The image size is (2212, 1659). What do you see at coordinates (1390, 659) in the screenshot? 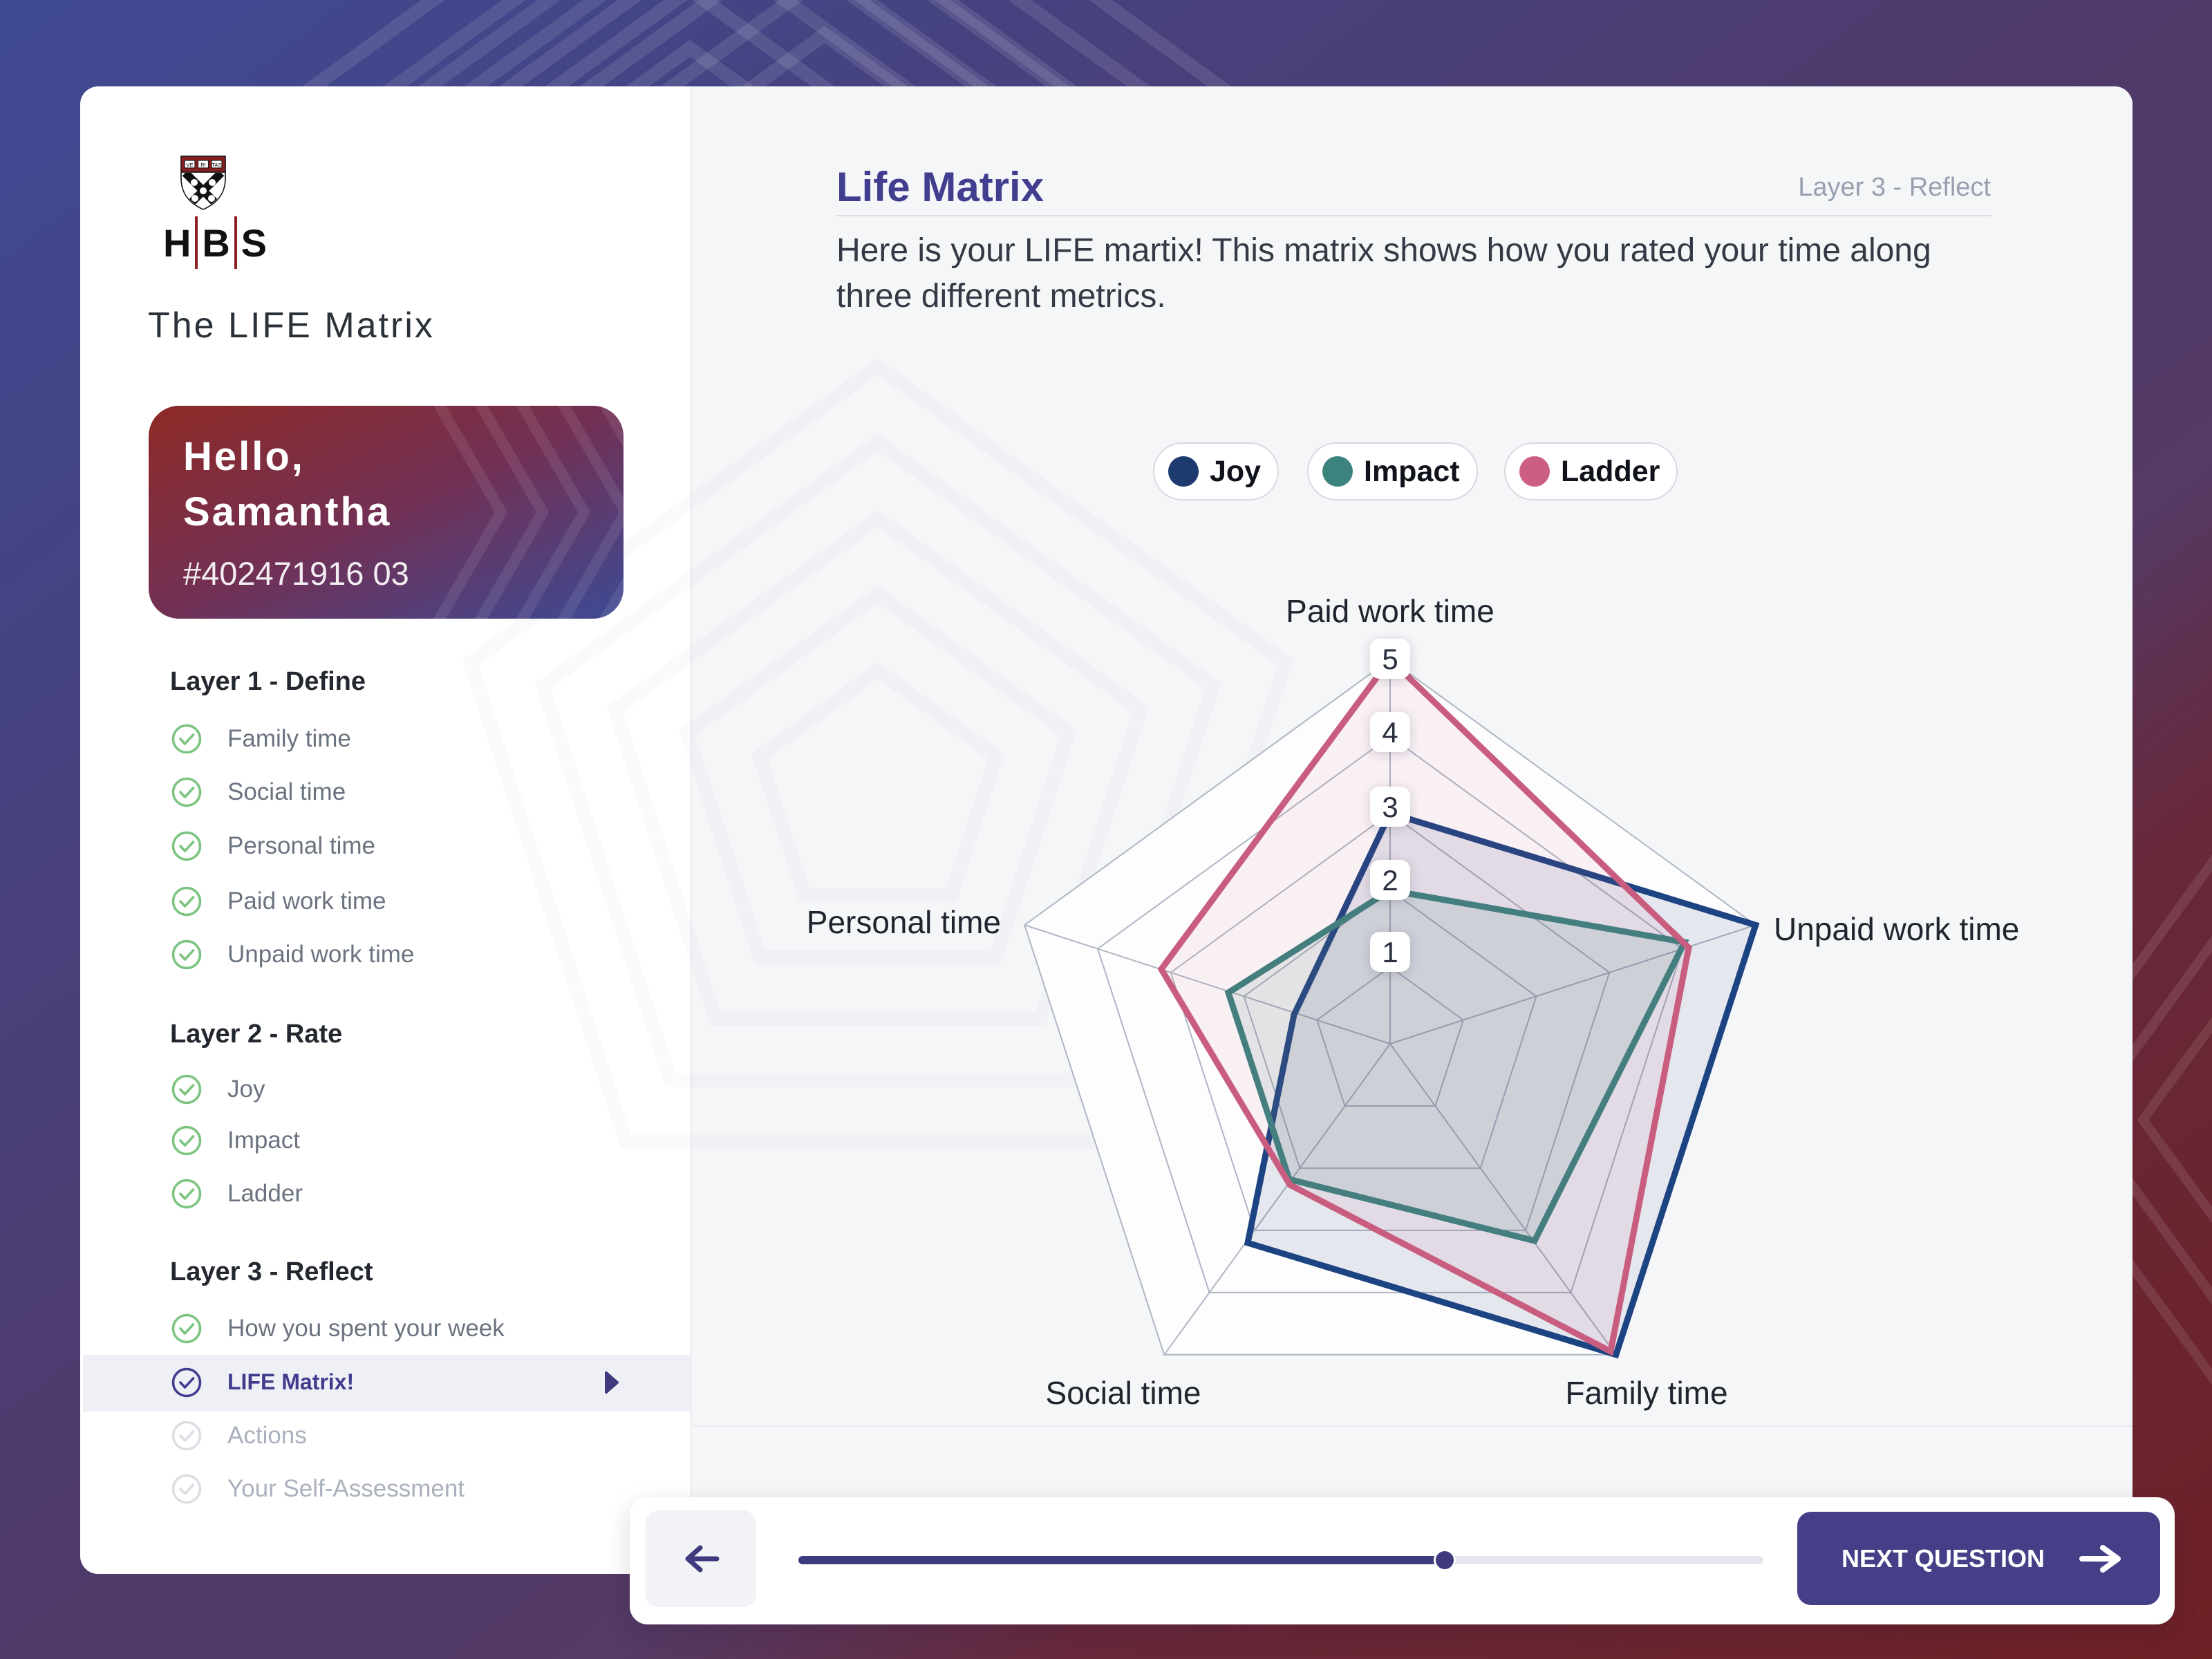
I see `svg-text: 5` at bounding box center [1390, 659].